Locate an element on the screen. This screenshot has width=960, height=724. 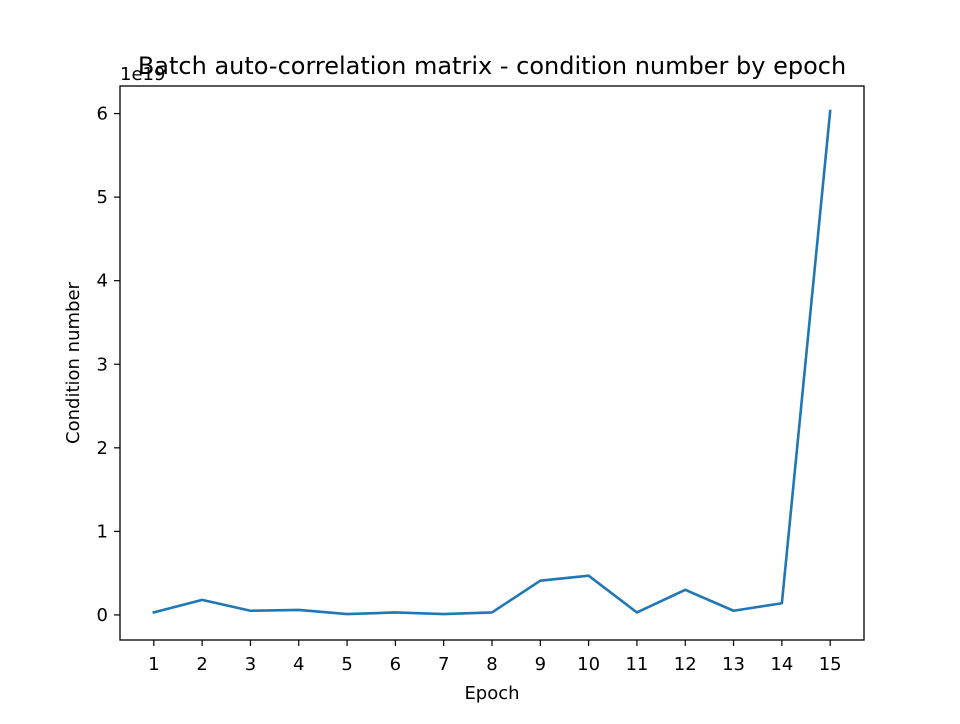
y-tick-label: 2 is located at coordinates (102, 448).